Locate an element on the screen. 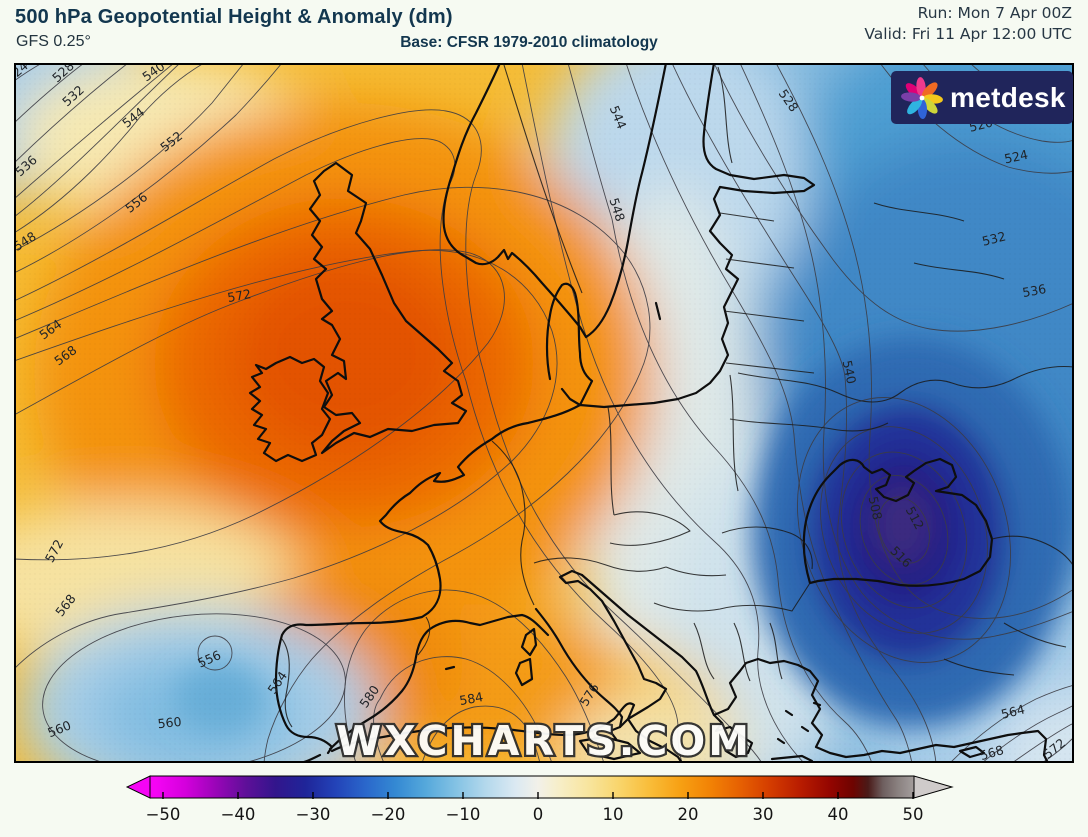 This screenshot has height=837, width=1088. black-sea-low-closed-contours is located at coordinates (904, 530).